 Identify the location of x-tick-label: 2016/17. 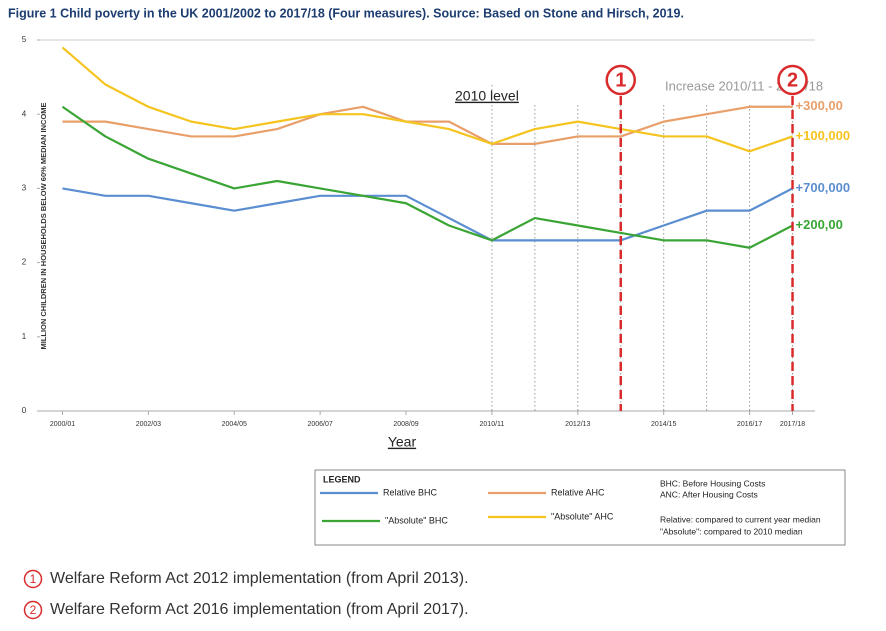
(749, 424).